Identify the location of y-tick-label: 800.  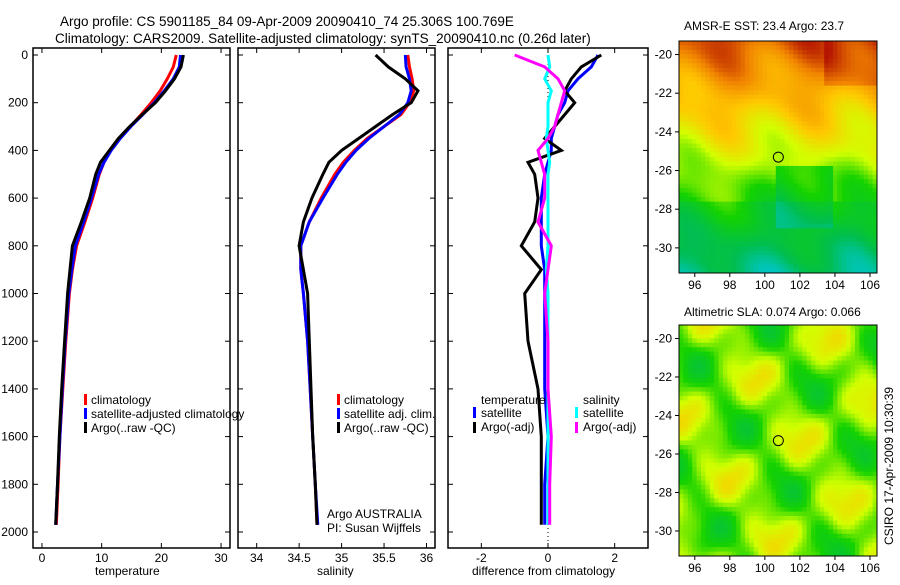
(18, 246).